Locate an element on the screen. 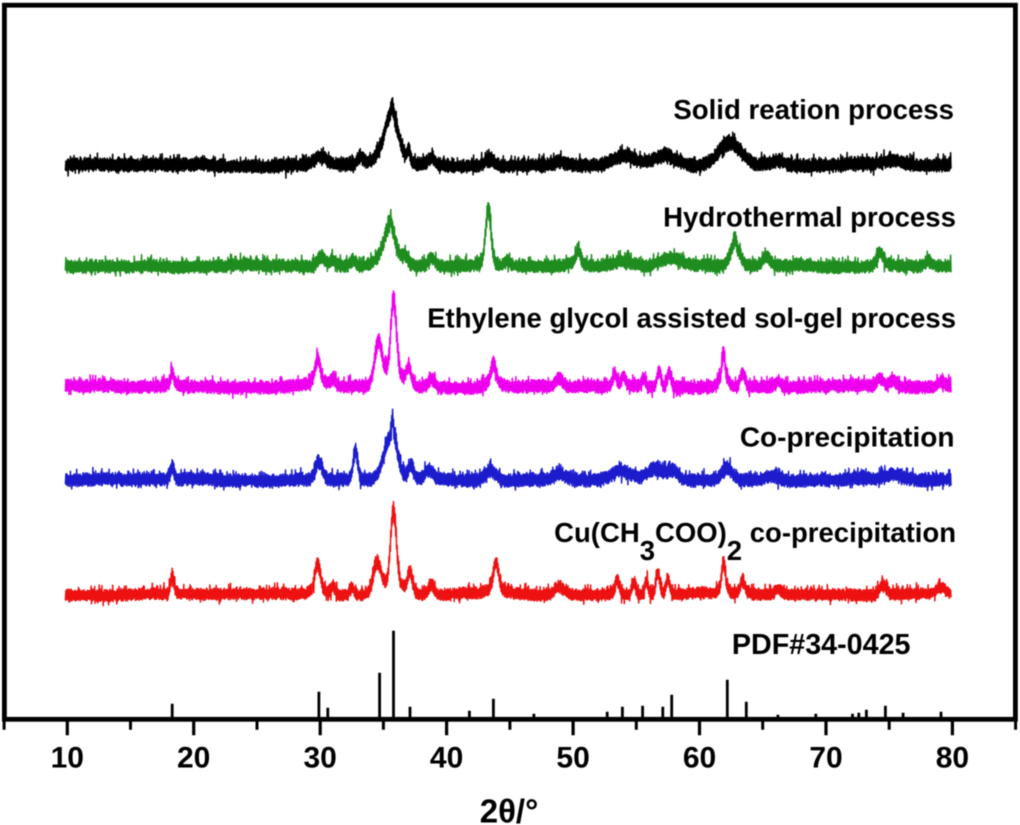 The height and width of the screenshot is (825, 1020). svg-text: 80 is located at coordinates (952, 758).